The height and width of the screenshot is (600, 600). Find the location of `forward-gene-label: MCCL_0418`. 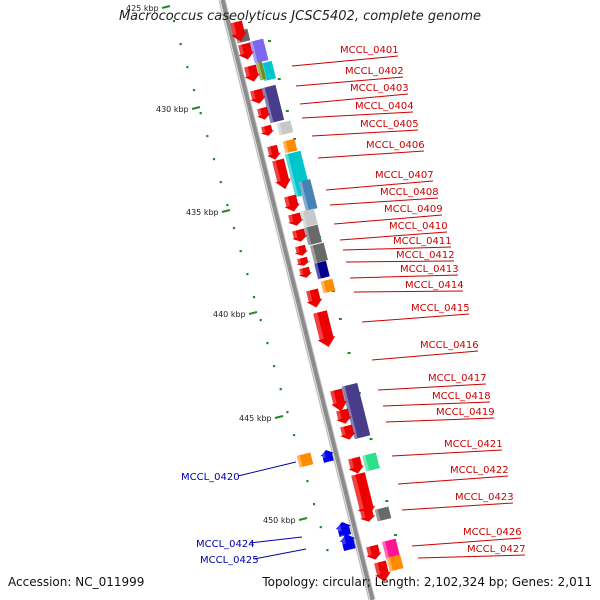

forward-gene-label: MCCL_0418 is located at coordinates (461, 396).